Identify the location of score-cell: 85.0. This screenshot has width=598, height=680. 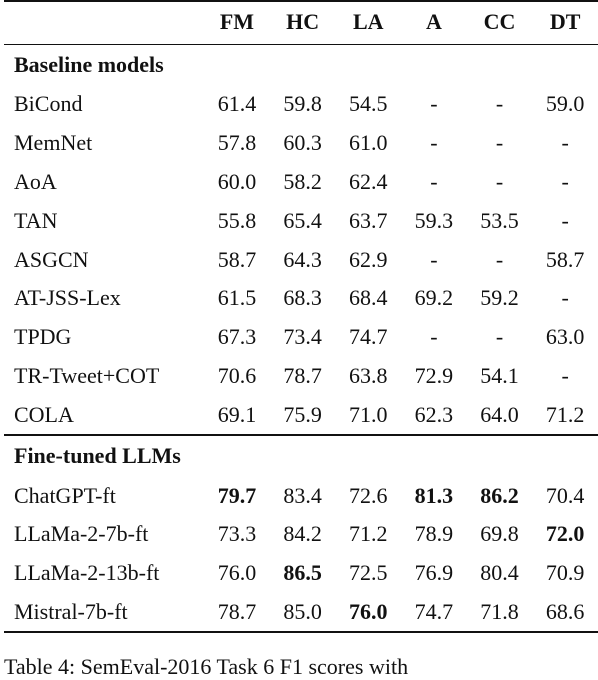
(302, 613).